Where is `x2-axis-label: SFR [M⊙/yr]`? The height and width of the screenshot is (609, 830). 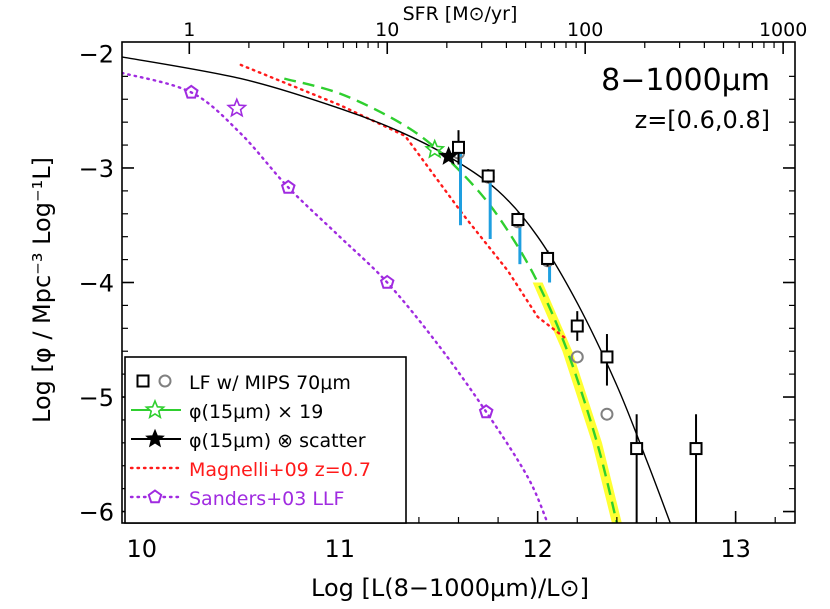 x2-axis-label: SFR [M⊙/yr] is located at coordinates (460, 14).